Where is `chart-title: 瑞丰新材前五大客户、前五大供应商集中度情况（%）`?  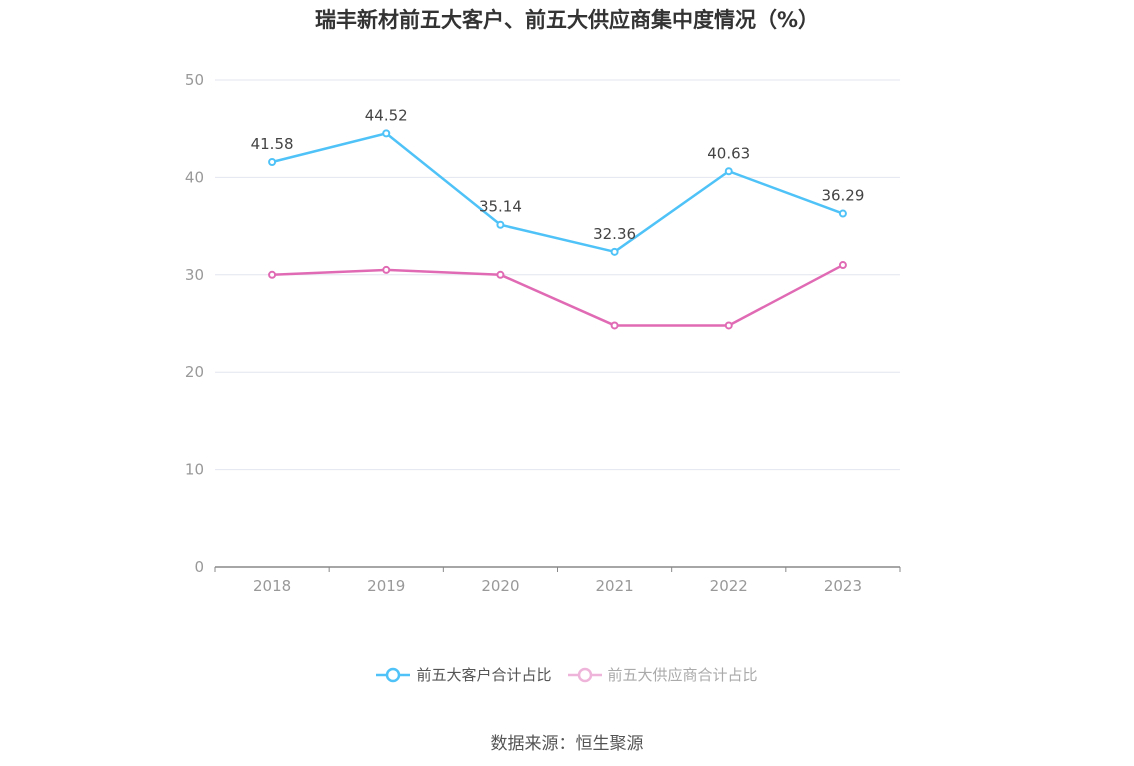 chart-title: 瑞丰新材前五大客户、前五大供应商集中度情况（%） is located at coordinates (567, 20).